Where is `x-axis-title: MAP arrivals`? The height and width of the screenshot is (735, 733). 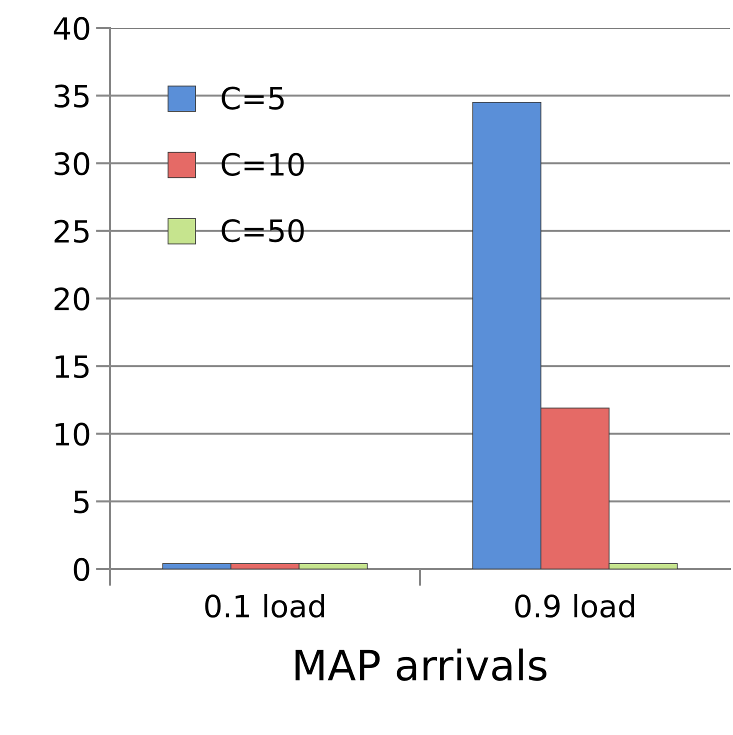 x-axis-title: MAP arrivals is located at coordinates (421, 664).